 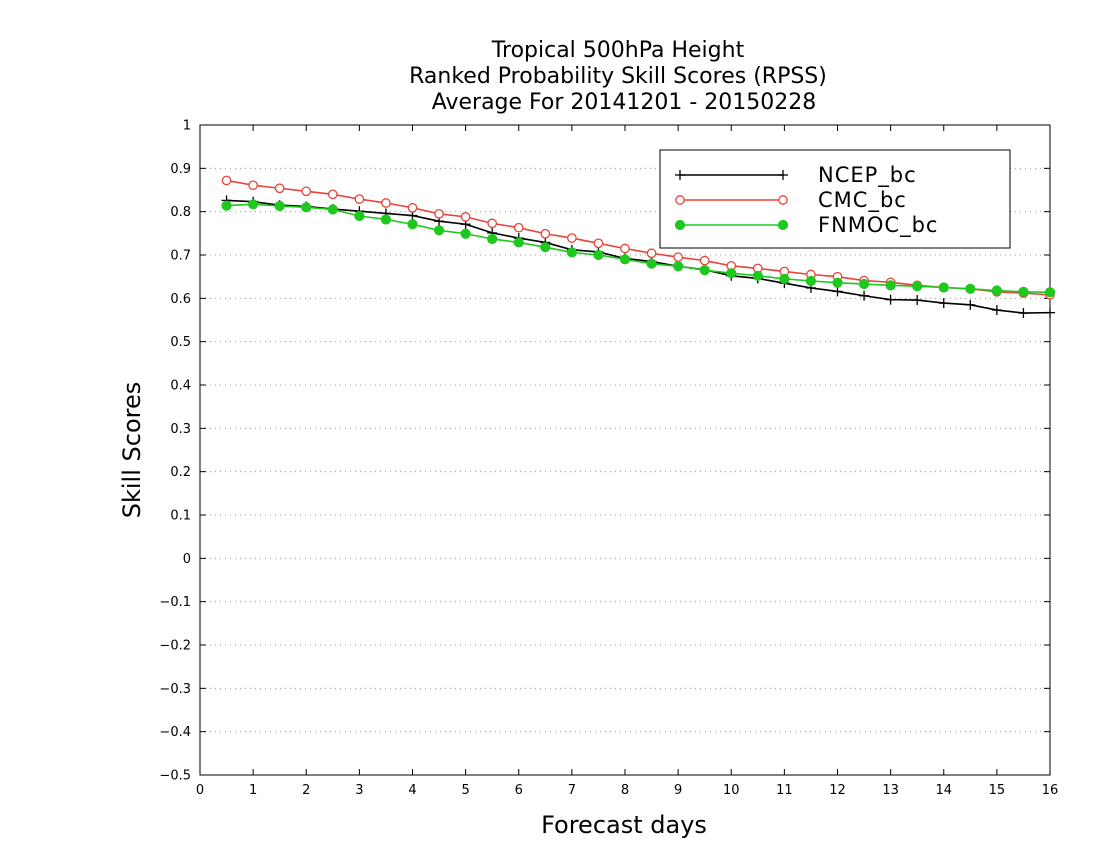 I want to click on series-fnmoc-bc, so click(x=638, y=248).